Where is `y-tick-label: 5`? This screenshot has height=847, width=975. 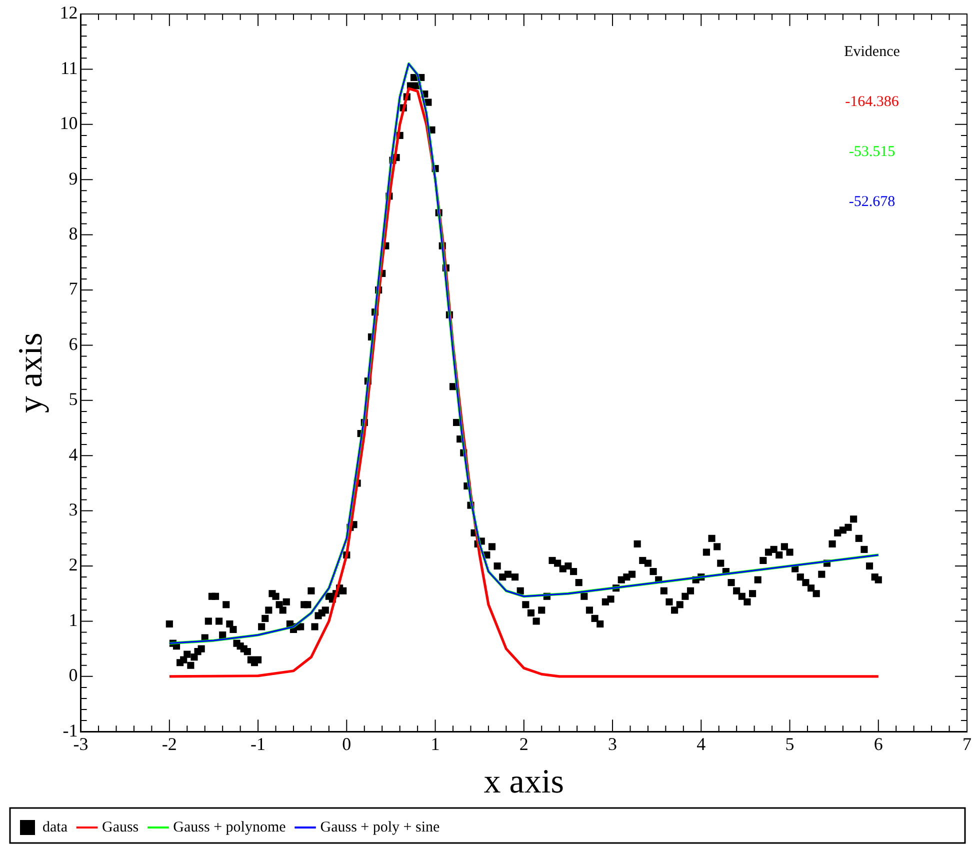 y-tick-label: 5 is located at coordinates (73, 399).